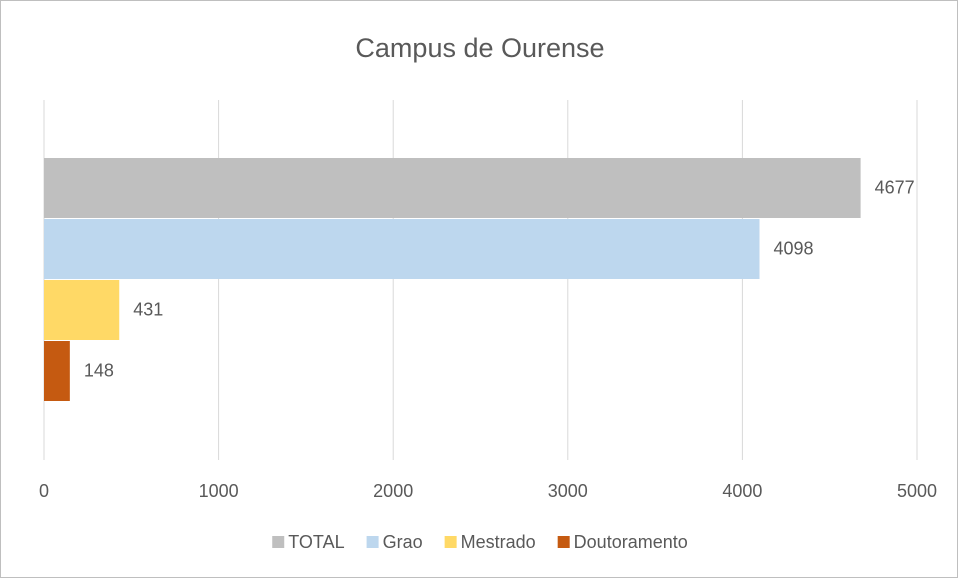  Describe the element at coordinates (794, 248) in the screenshot. I see `data-label: 4098` at that location.